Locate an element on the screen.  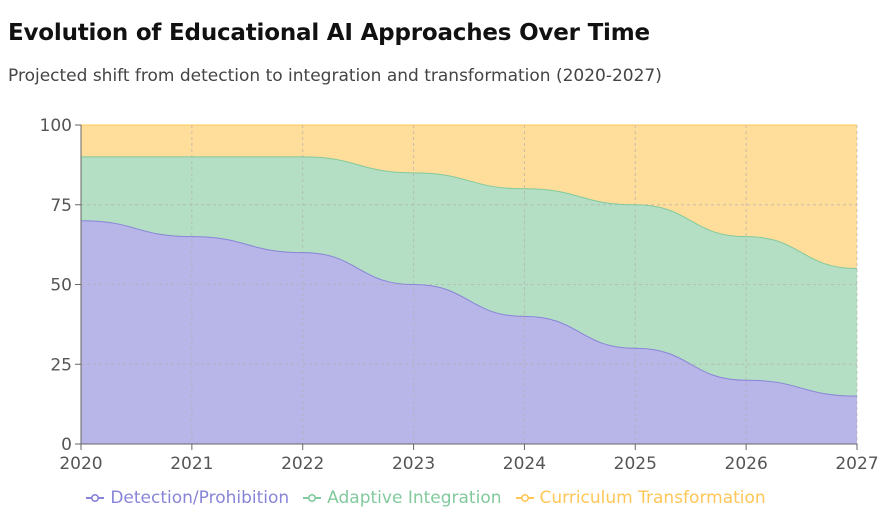
legend-item: Detection/Prohibition is located at coordinates (187, 498).